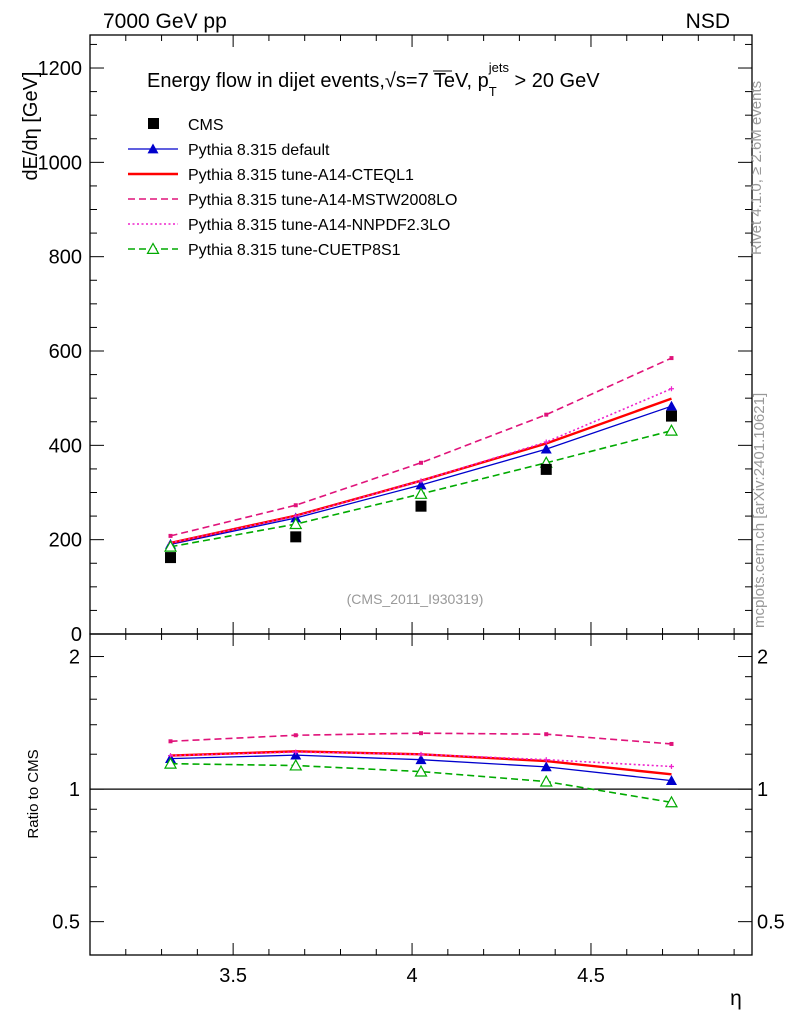 The height and width of the screenshot is (1024, 786). Describe the element at coordinates (319, 225) in the screenshot. I see `legend-label-4: Pythia 8.315 tune-A14-NNPDF2.3LO` at that location.